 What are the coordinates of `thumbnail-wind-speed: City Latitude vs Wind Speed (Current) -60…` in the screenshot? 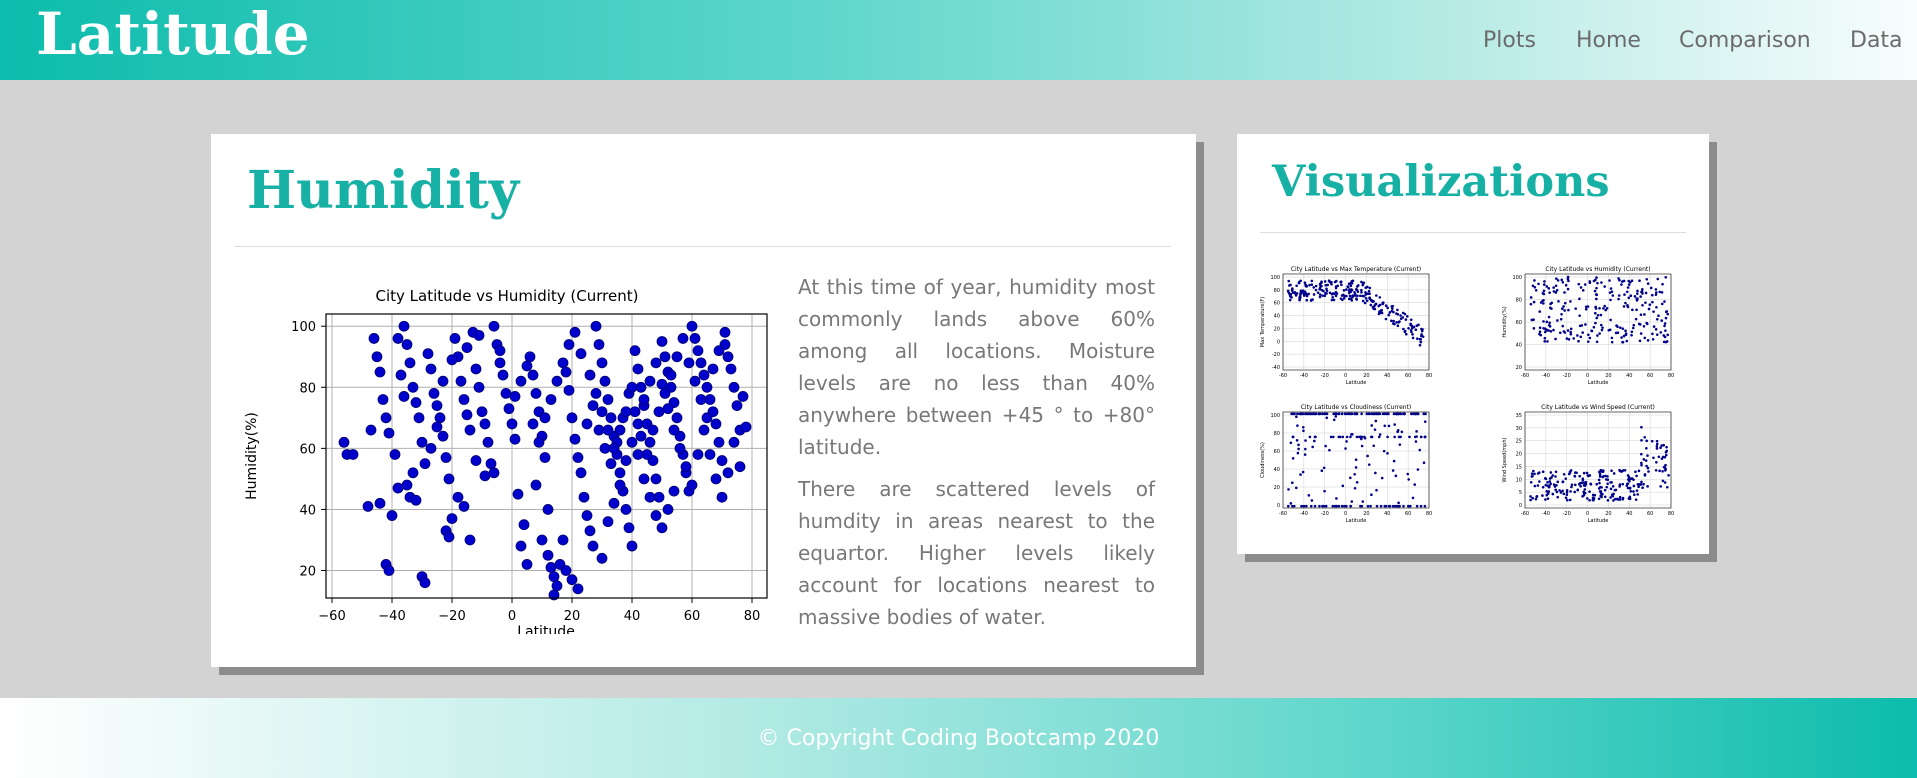 It's located at (1589, 463).